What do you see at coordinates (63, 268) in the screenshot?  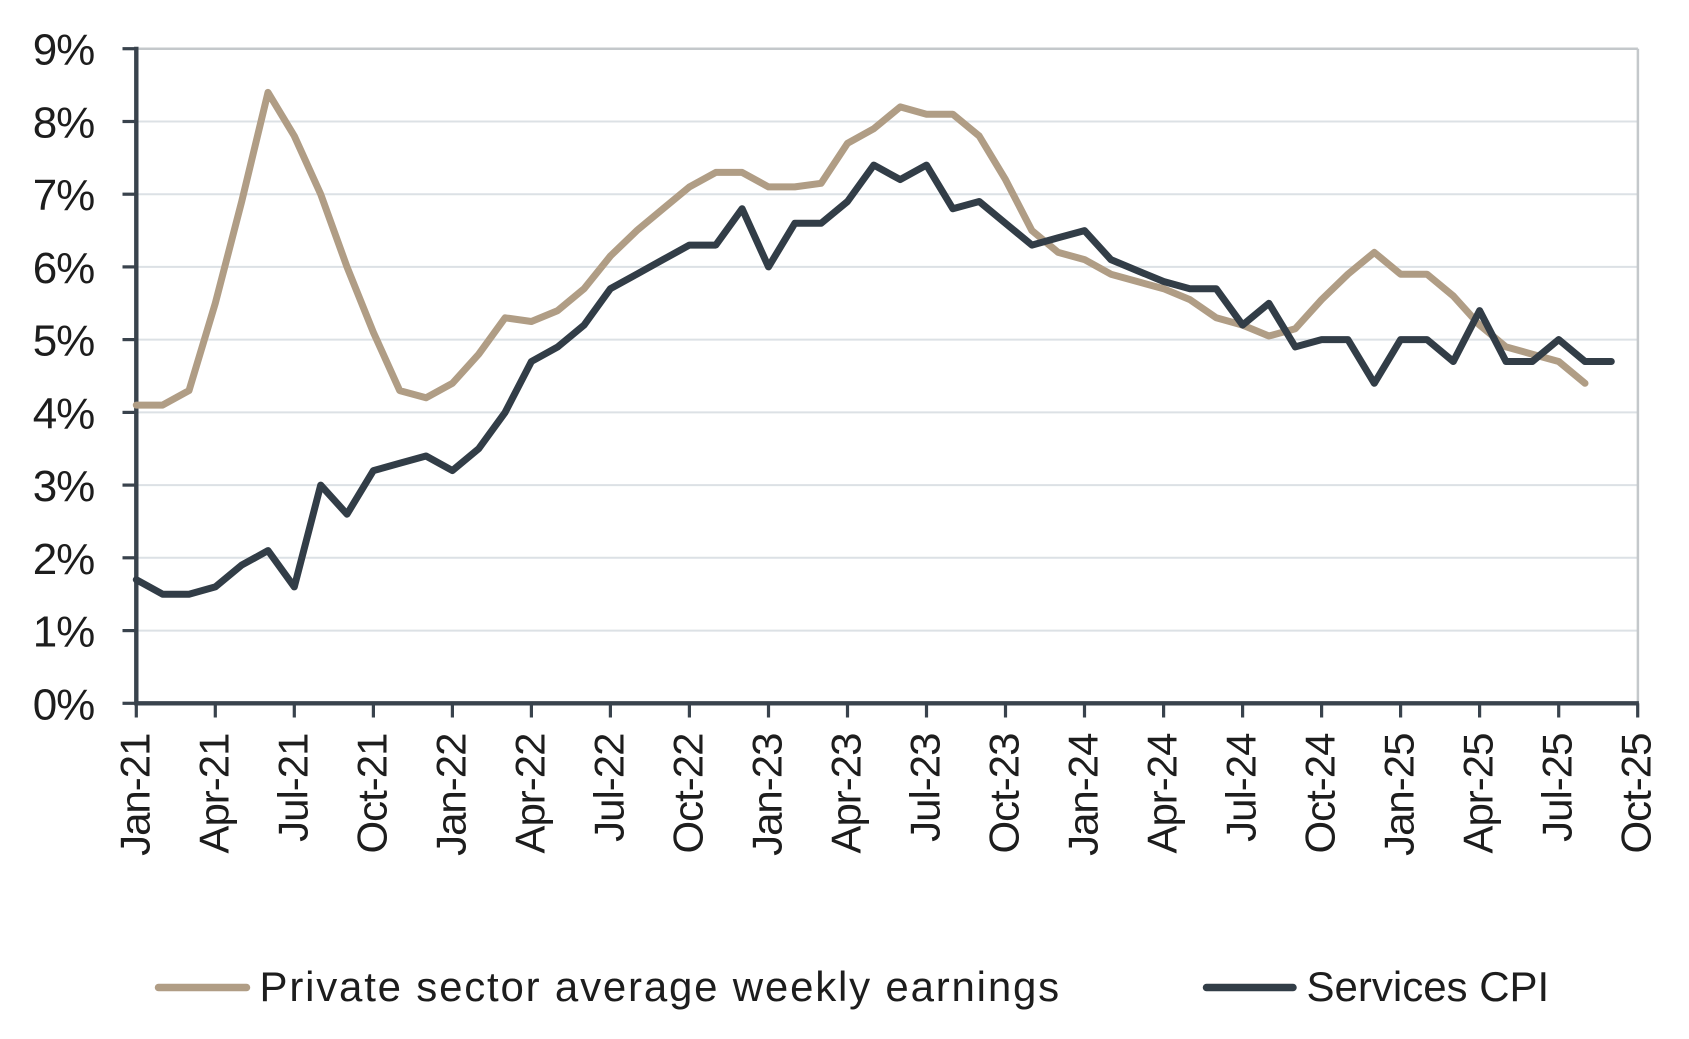 I see `svg-text: 6%` at bounding box center [63, 268].